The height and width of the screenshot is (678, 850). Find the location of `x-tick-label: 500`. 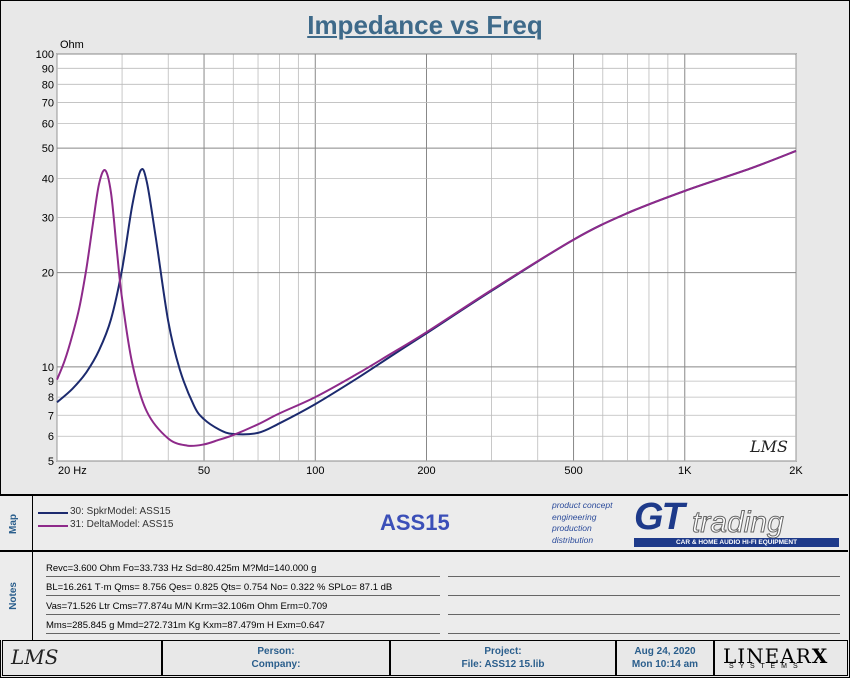

x-tick-label: 500 is located at coordinates (573, 471).